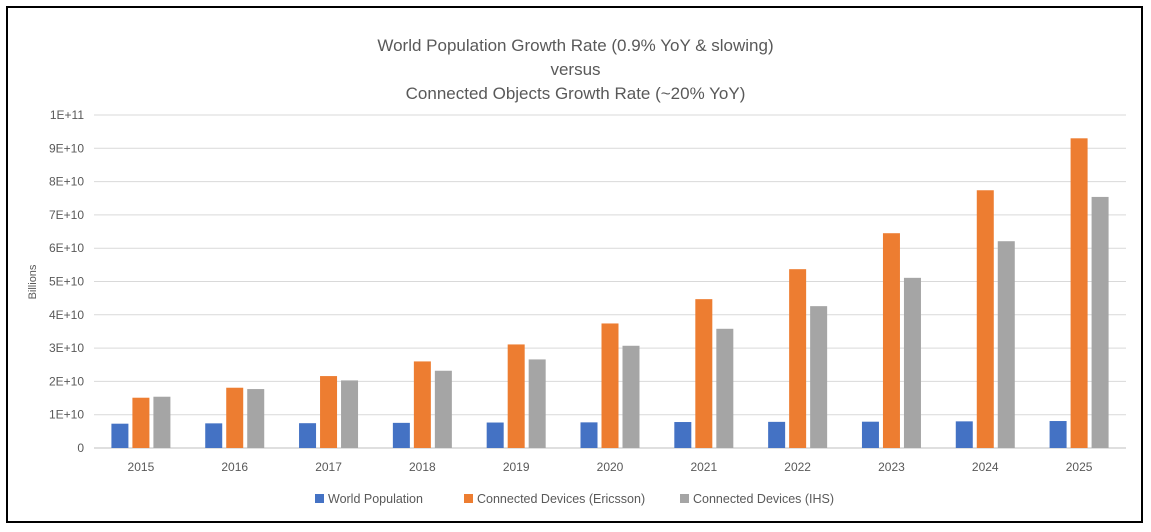 Image resolution: width=1151 pixels, height=532 pixels. Describe the element at coordinates (66, 248) in the screenshot. I see `y-tick-label: 6E+10` at that location.